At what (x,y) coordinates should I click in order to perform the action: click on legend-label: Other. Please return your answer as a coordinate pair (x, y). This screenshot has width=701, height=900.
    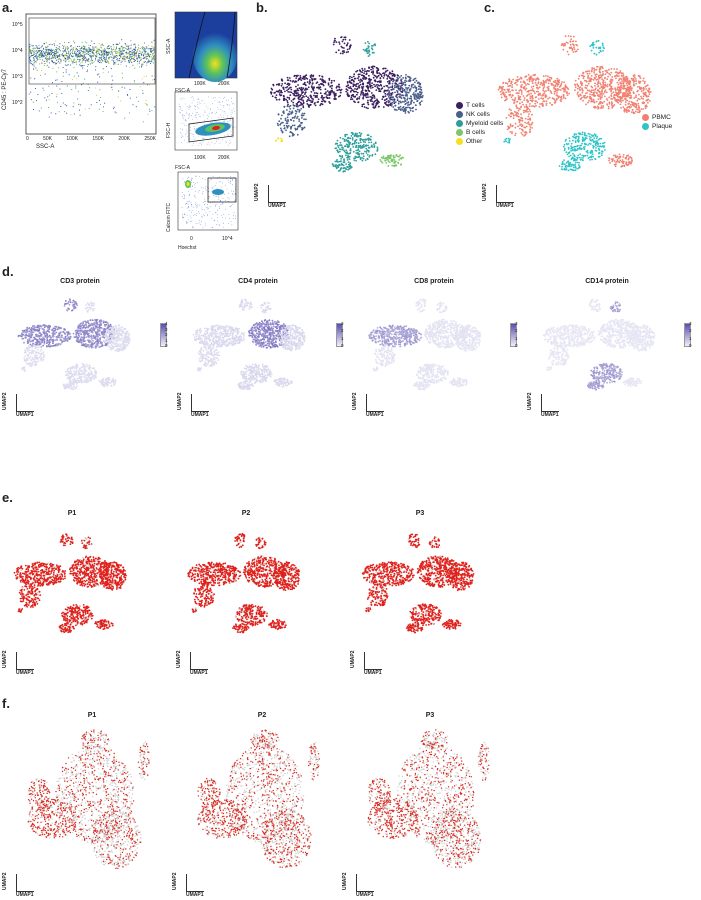
    Looking at the image, I should click on (474, 141).